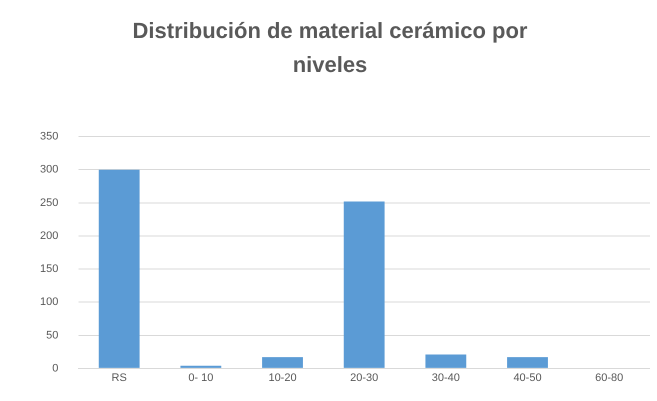 The image size is (657, 401). What do you see at coordinates (49, 136) in the screenshot?
I see `y-tick-label: 350` at bounding box center [49, 136].